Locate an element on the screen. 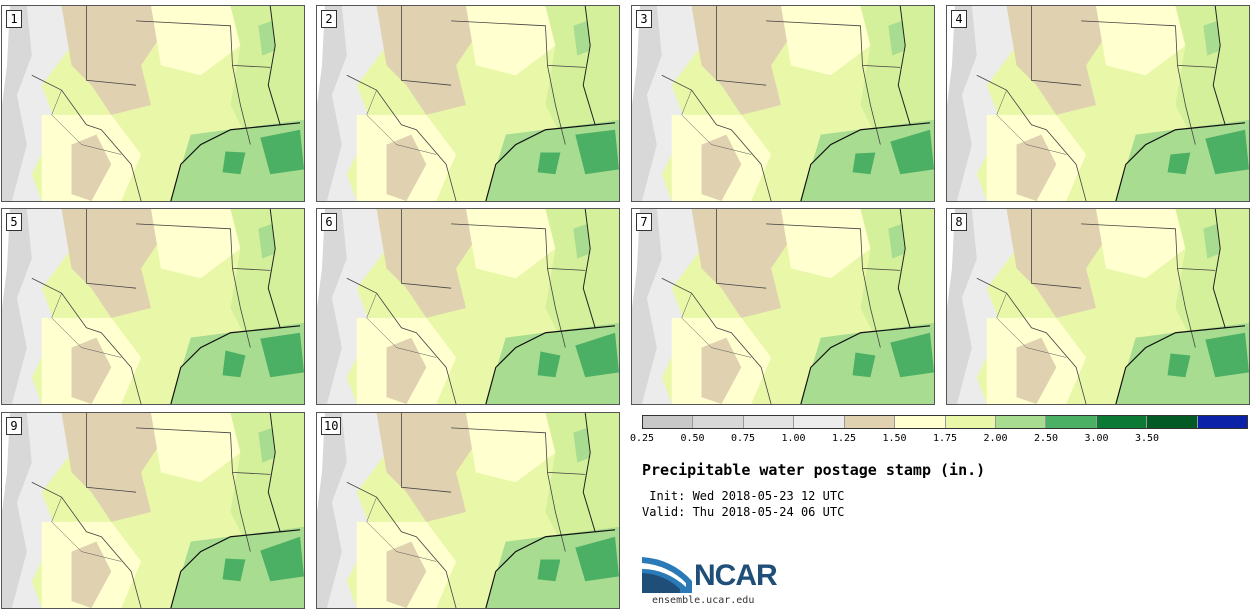  ensemble-member-panel: 1 is located at coordinates (153, 103).